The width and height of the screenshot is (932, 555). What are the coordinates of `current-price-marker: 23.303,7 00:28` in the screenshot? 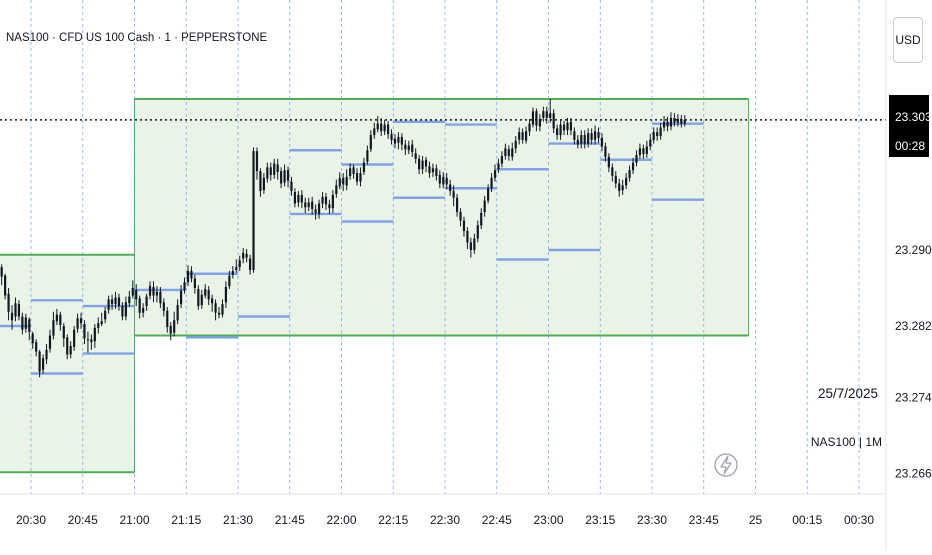 It's located at (910, 126).